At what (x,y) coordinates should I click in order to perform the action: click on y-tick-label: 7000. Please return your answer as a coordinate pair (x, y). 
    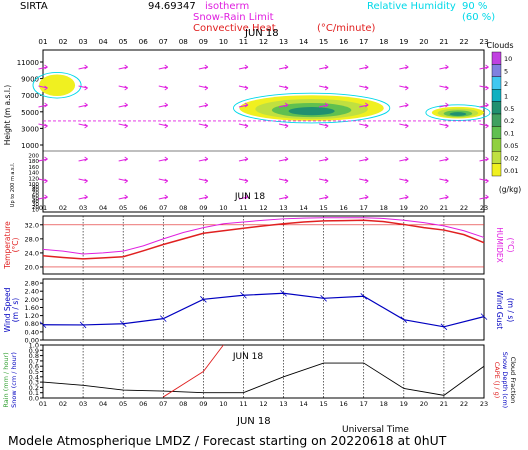
    Looking at the image, I should click on (30, 96).